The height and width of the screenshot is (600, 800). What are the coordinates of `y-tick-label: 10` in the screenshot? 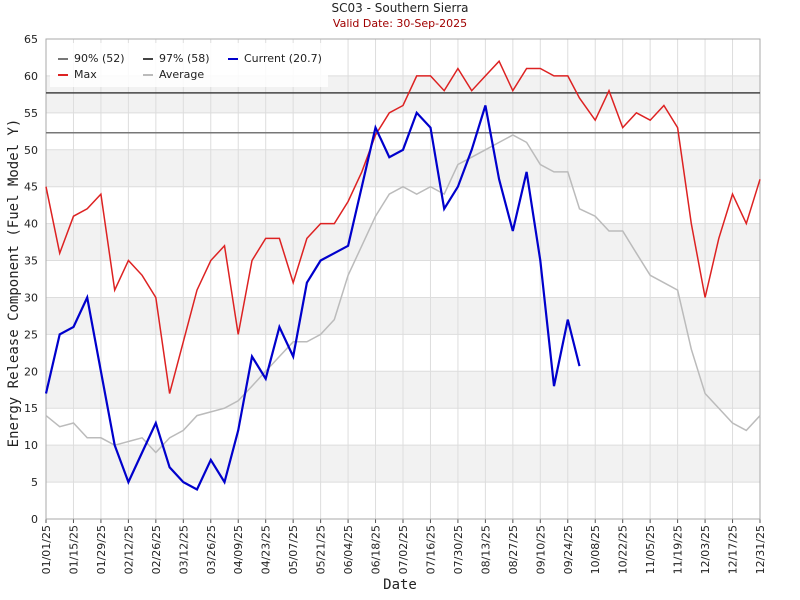 It's located at (31, 445).